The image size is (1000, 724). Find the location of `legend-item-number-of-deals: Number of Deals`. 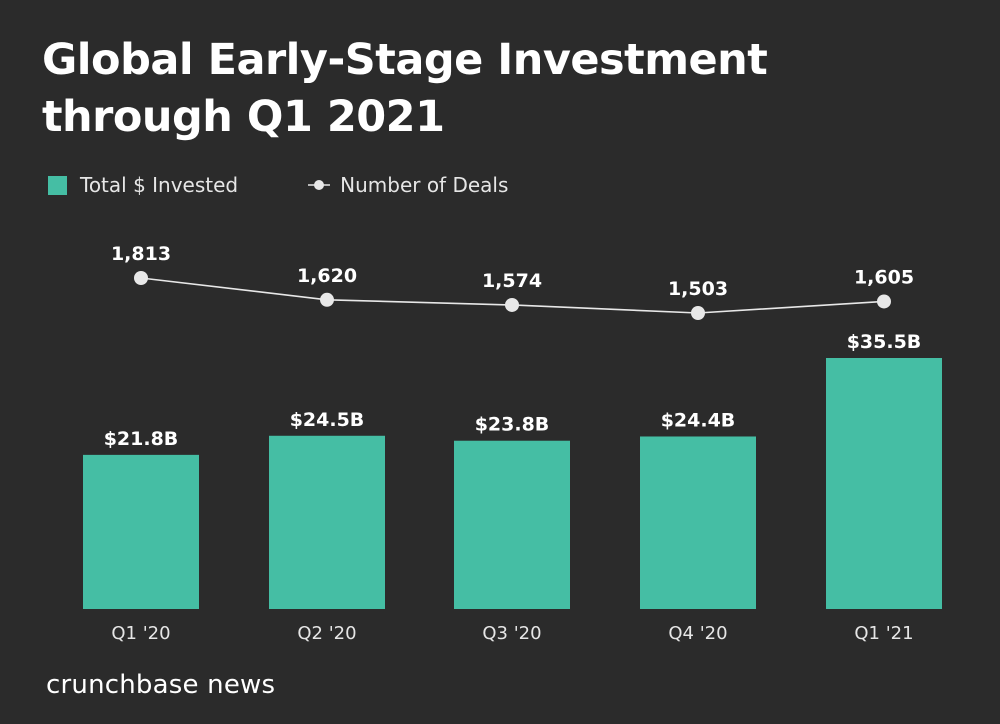

legend-item-number-of-deals: Number of Deals is located at coordinates (408, 185).